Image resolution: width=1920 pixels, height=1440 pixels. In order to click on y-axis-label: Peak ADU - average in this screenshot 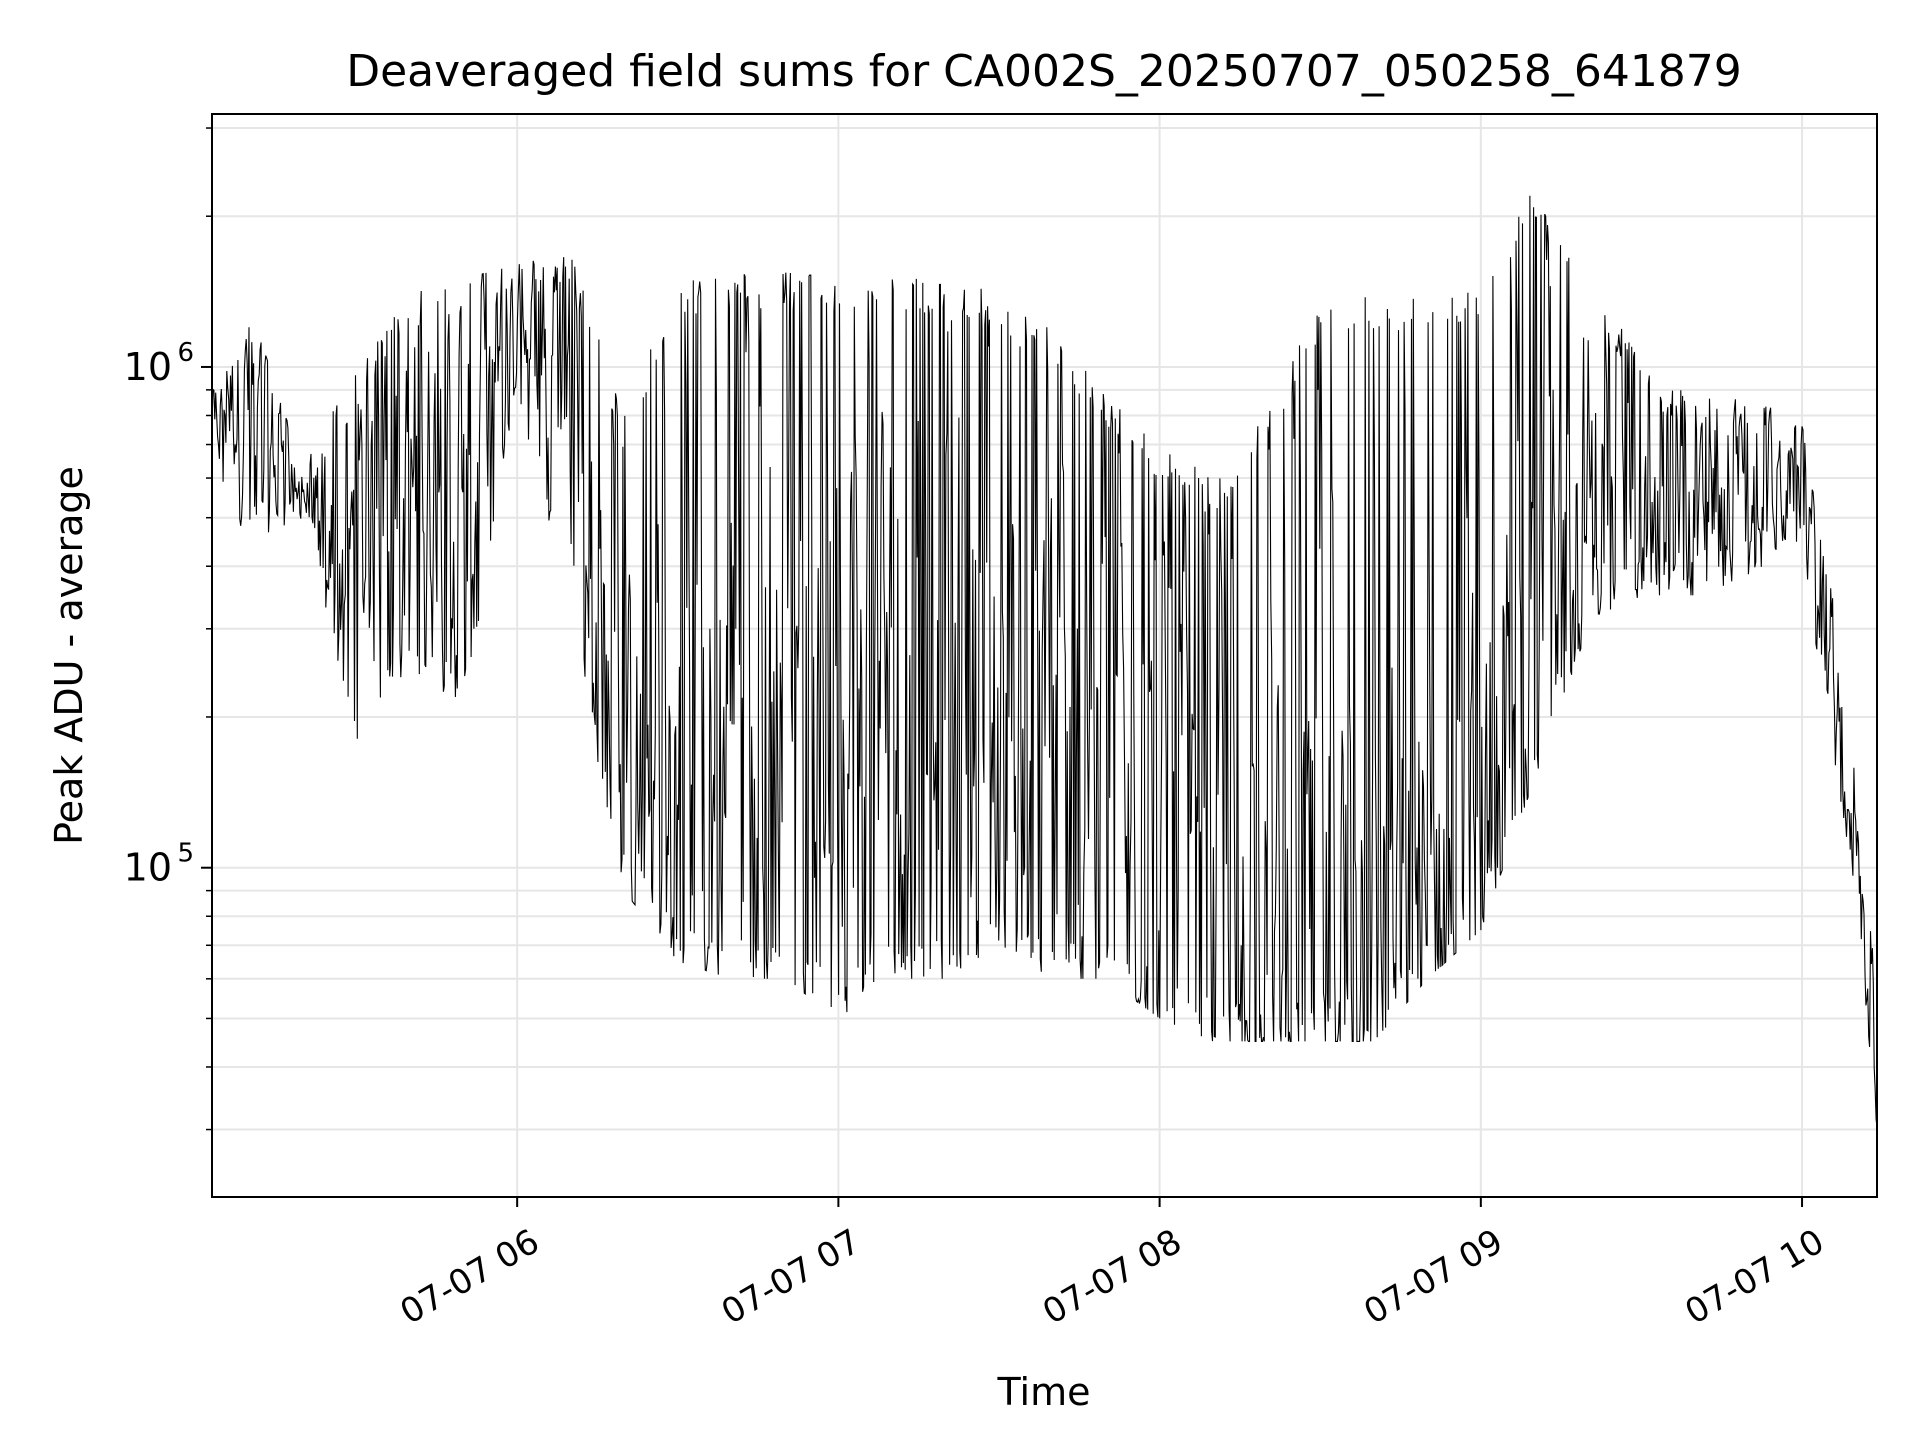, I will do `click(69, 655)`.